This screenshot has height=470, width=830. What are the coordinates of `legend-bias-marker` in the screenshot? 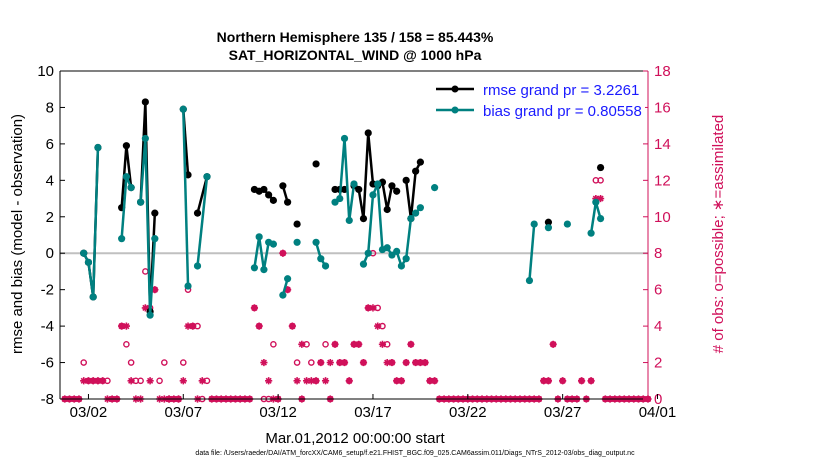 It's located at (455, 110).